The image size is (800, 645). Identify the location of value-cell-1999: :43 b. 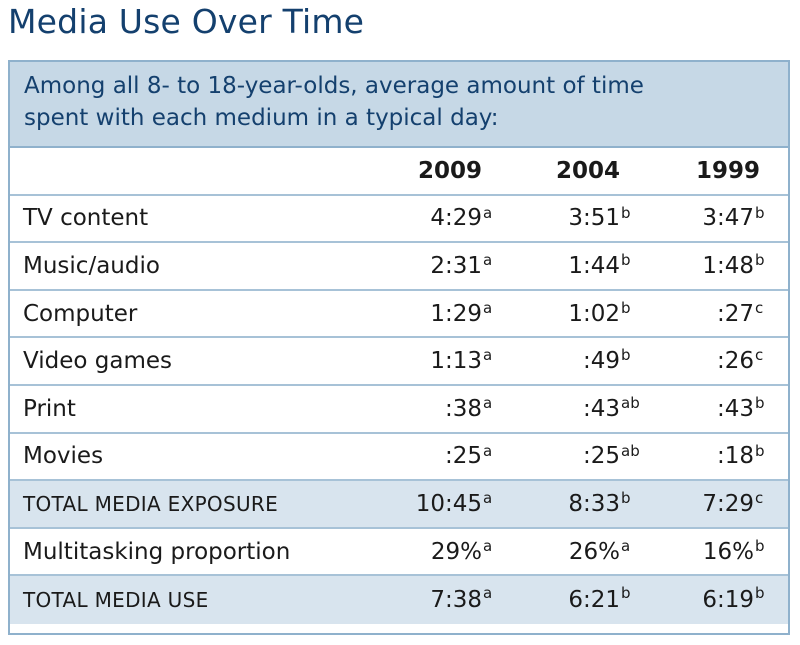
(722, 409).